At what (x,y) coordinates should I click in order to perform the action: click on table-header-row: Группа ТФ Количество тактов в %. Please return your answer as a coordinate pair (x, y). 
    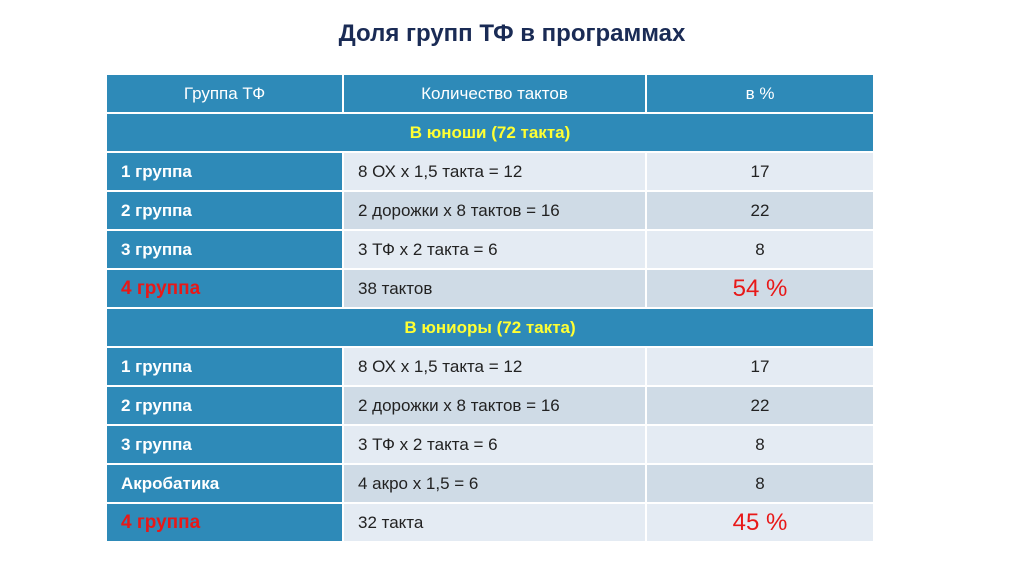
    Looking at the image, I should click on (490, 93).